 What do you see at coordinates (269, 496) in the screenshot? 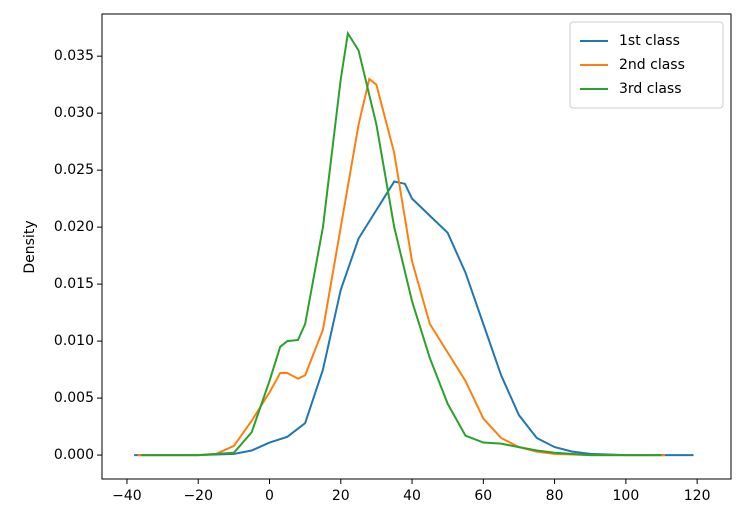
I see `x-tick-label: 0` at bounding box center [269, 496].